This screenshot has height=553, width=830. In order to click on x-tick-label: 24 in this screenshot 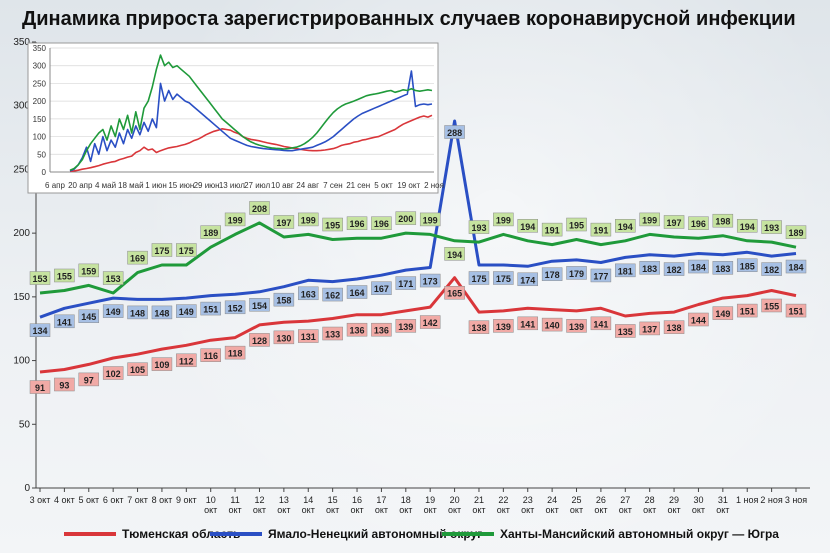, I will do `click(552, 500)`.